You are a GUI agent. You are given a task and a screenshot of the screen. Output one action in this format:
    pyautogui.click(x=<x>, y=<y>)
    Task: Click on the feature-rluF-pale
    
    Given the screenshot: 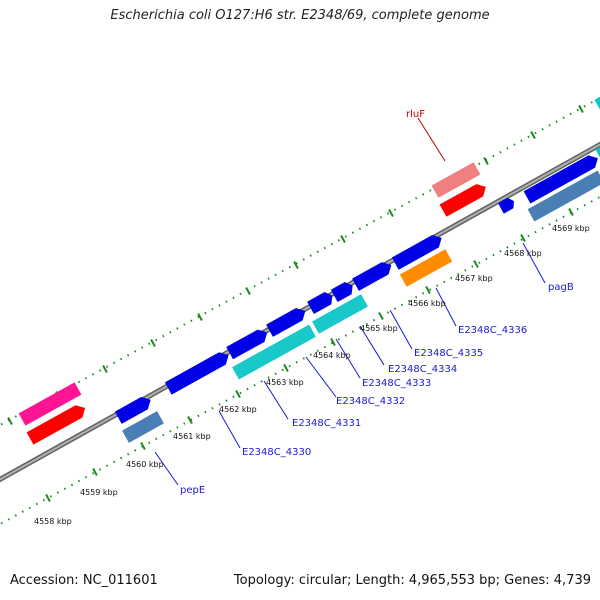 What is the action you would take?
    pyautogui.click(x=456, y=180)
    